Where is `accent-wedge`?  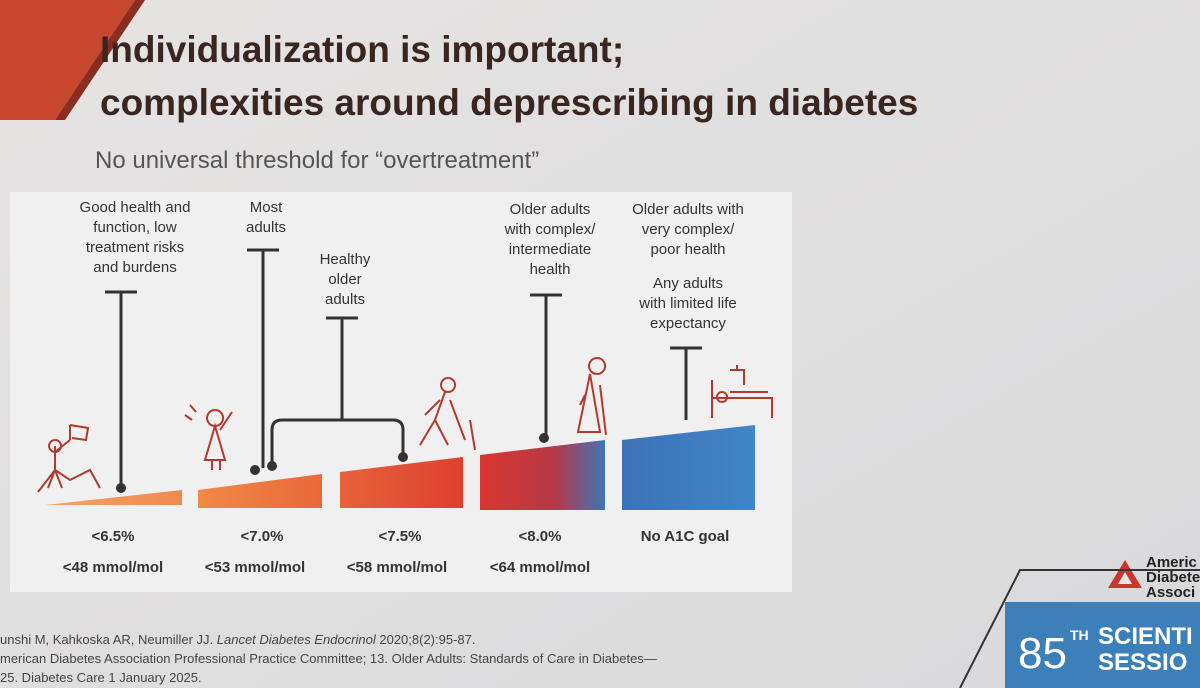
accent-wedge is located at coordinates (67, 60).